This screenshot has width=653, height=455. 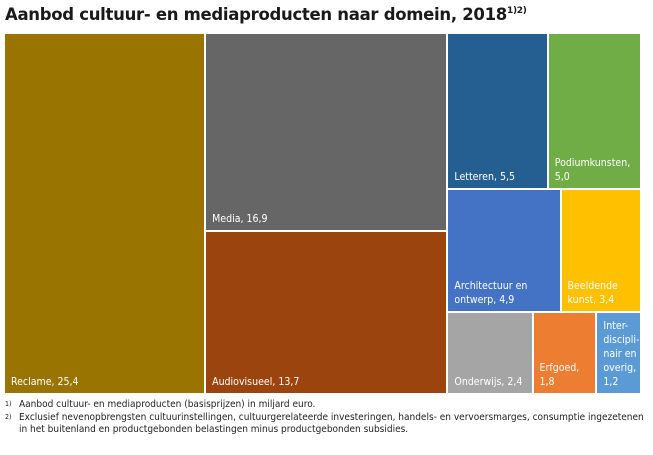 What do you see at coordinates (256, 381) in the screenshot?
I see `treemap-label-audiovisueel: Audiovisueel, 13,7` at bounding box center [256, 381].